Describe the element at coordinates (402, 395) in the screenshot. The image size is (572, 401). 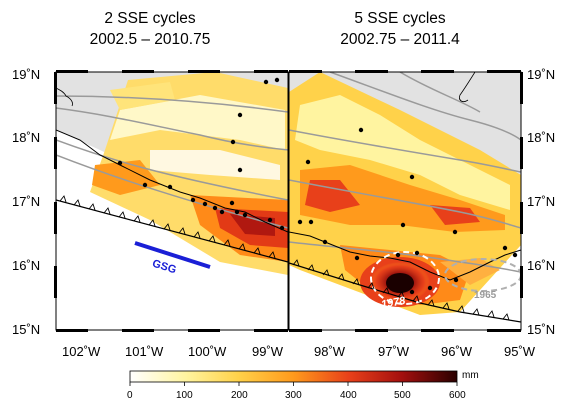
I see `colorbar-tick-500: 500` at that location.